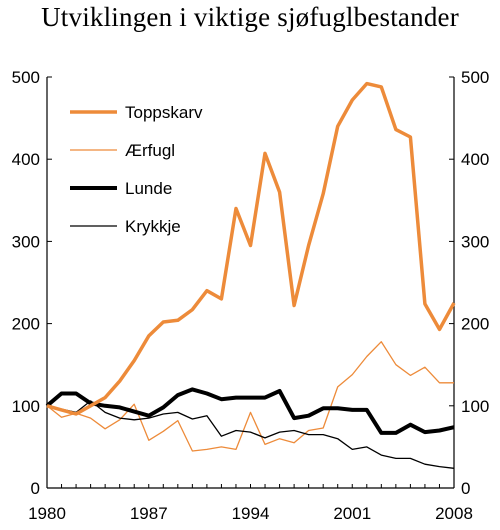  I want to click on y-tick-label-left: 400, so click(26, 159).